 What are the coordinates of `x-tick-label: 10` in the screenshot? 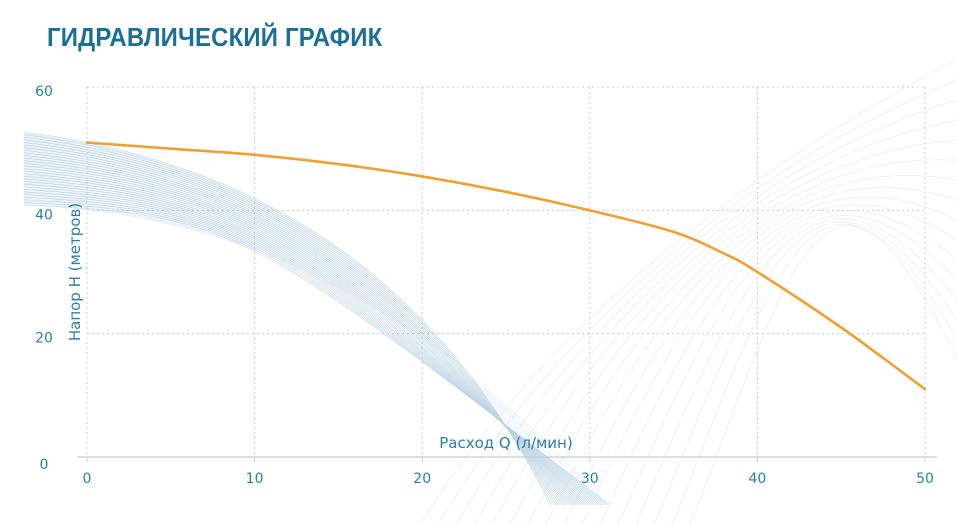 It's located at (255, 479).